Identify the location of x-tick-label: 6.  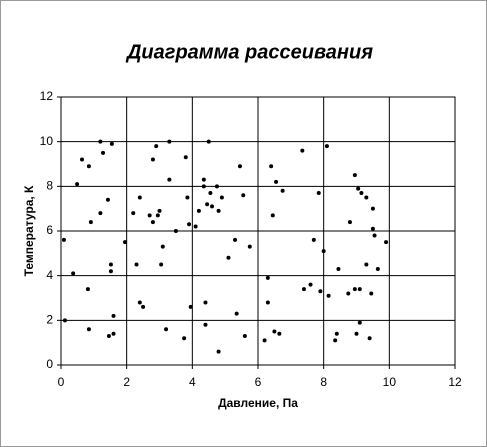
(258, 382).